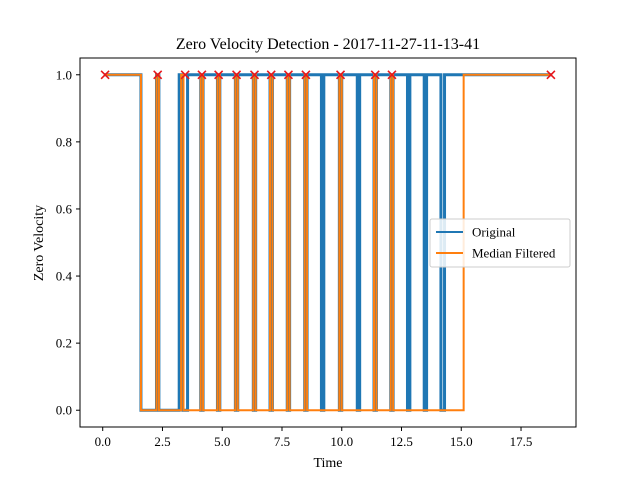 This screenshot has width=640, height=480. What do you see at coordinates (341, 441) in the screenshot?
I see `x-tick-label: 10.0` at bounding box center [341, 441].